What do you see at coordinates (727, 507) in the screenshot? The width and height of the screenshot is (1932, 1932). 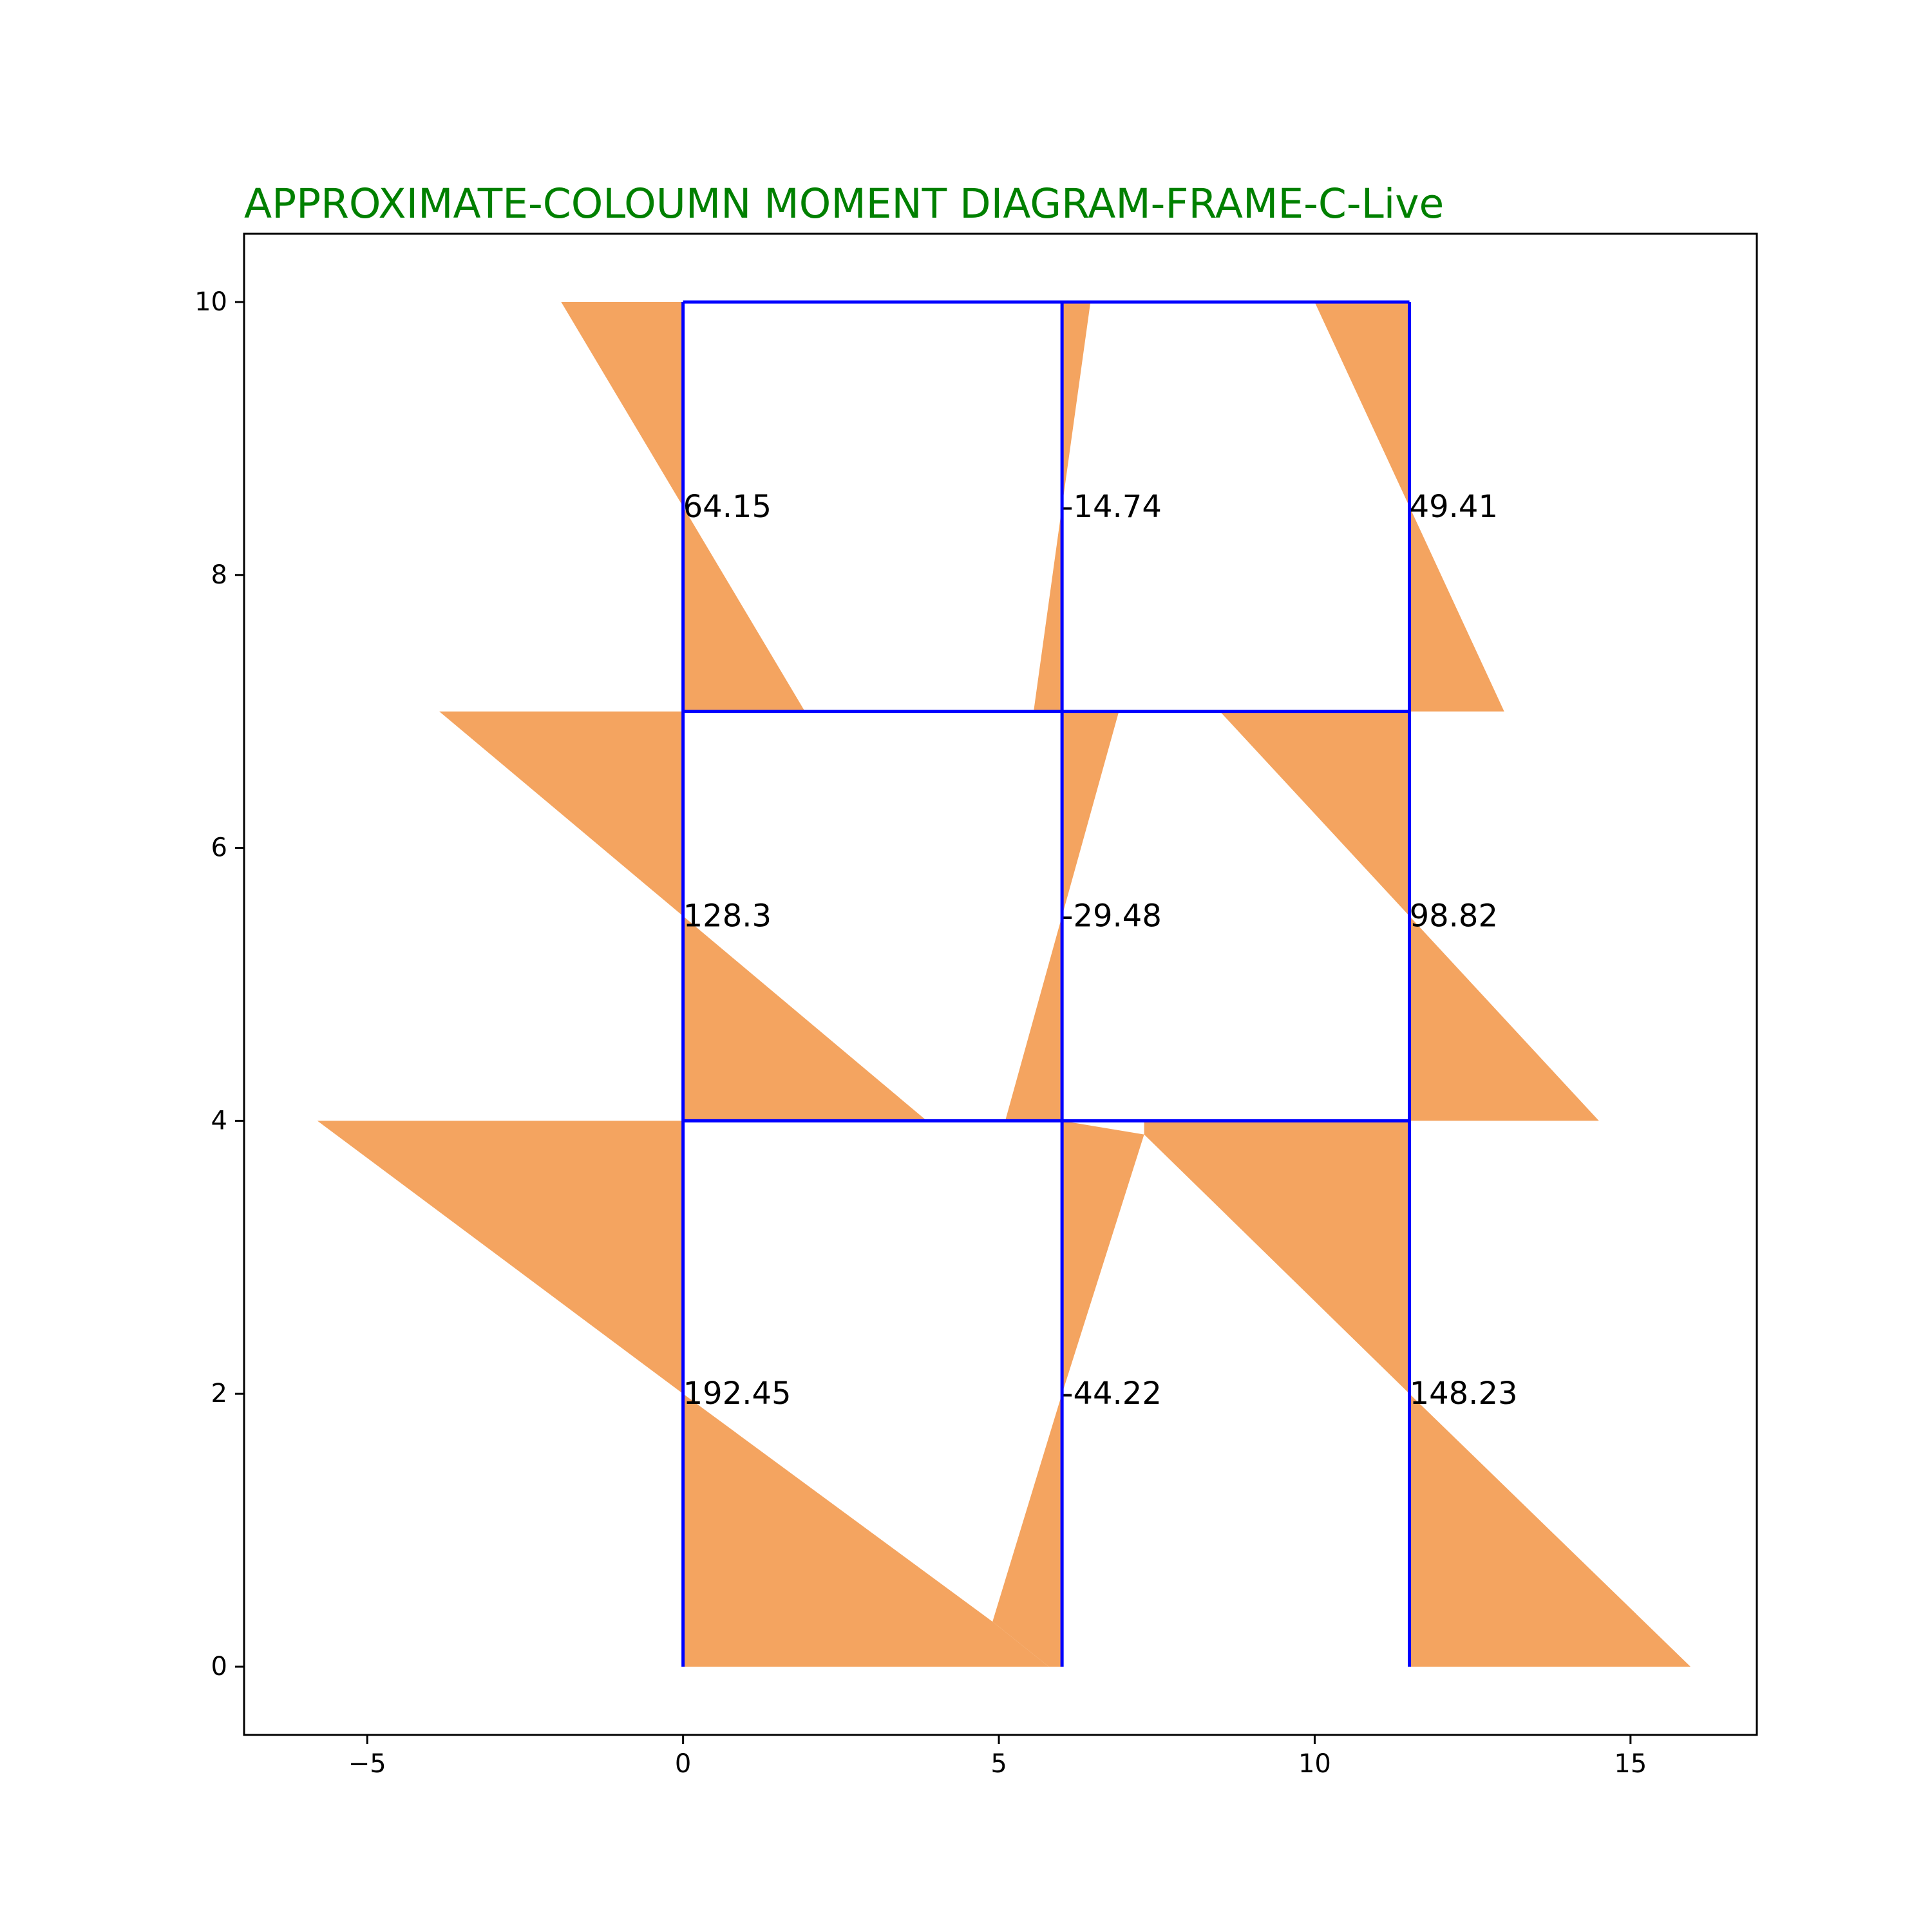 I see `moment-value-label: 64.15` at bounding box center [727, 507].